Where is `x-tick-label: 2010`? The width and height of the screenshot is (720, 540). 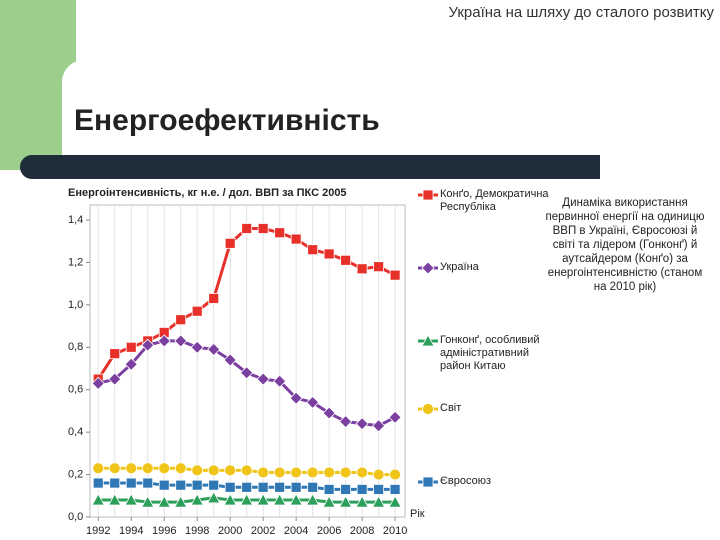 x-tick-label: 2010 is located at coordinates (395, 531).